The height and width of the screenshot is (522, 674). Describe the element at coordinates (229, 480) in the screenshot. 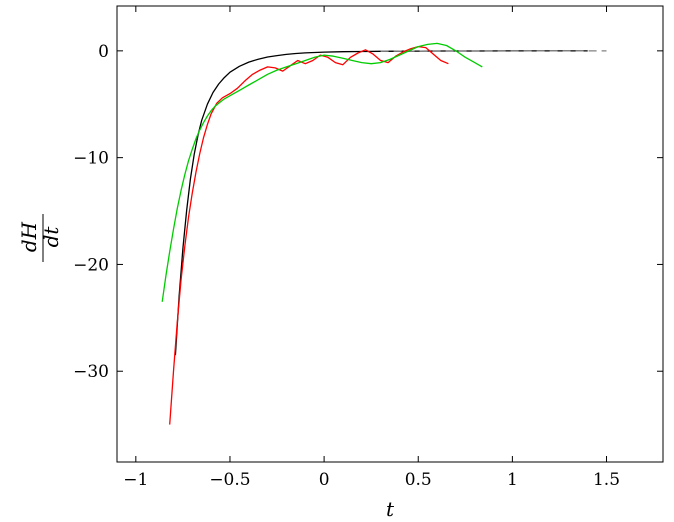

I see `x-tick-label: −0.5` at that location.